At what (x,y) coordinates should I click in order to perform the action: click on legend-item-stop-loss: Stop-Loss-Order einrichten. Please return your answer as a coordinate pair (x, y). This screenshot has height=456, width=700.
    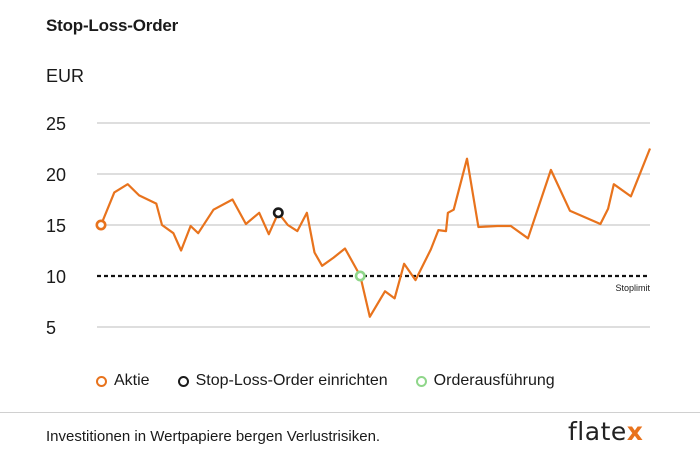
    Looking at the image, I should click on (282, 381).